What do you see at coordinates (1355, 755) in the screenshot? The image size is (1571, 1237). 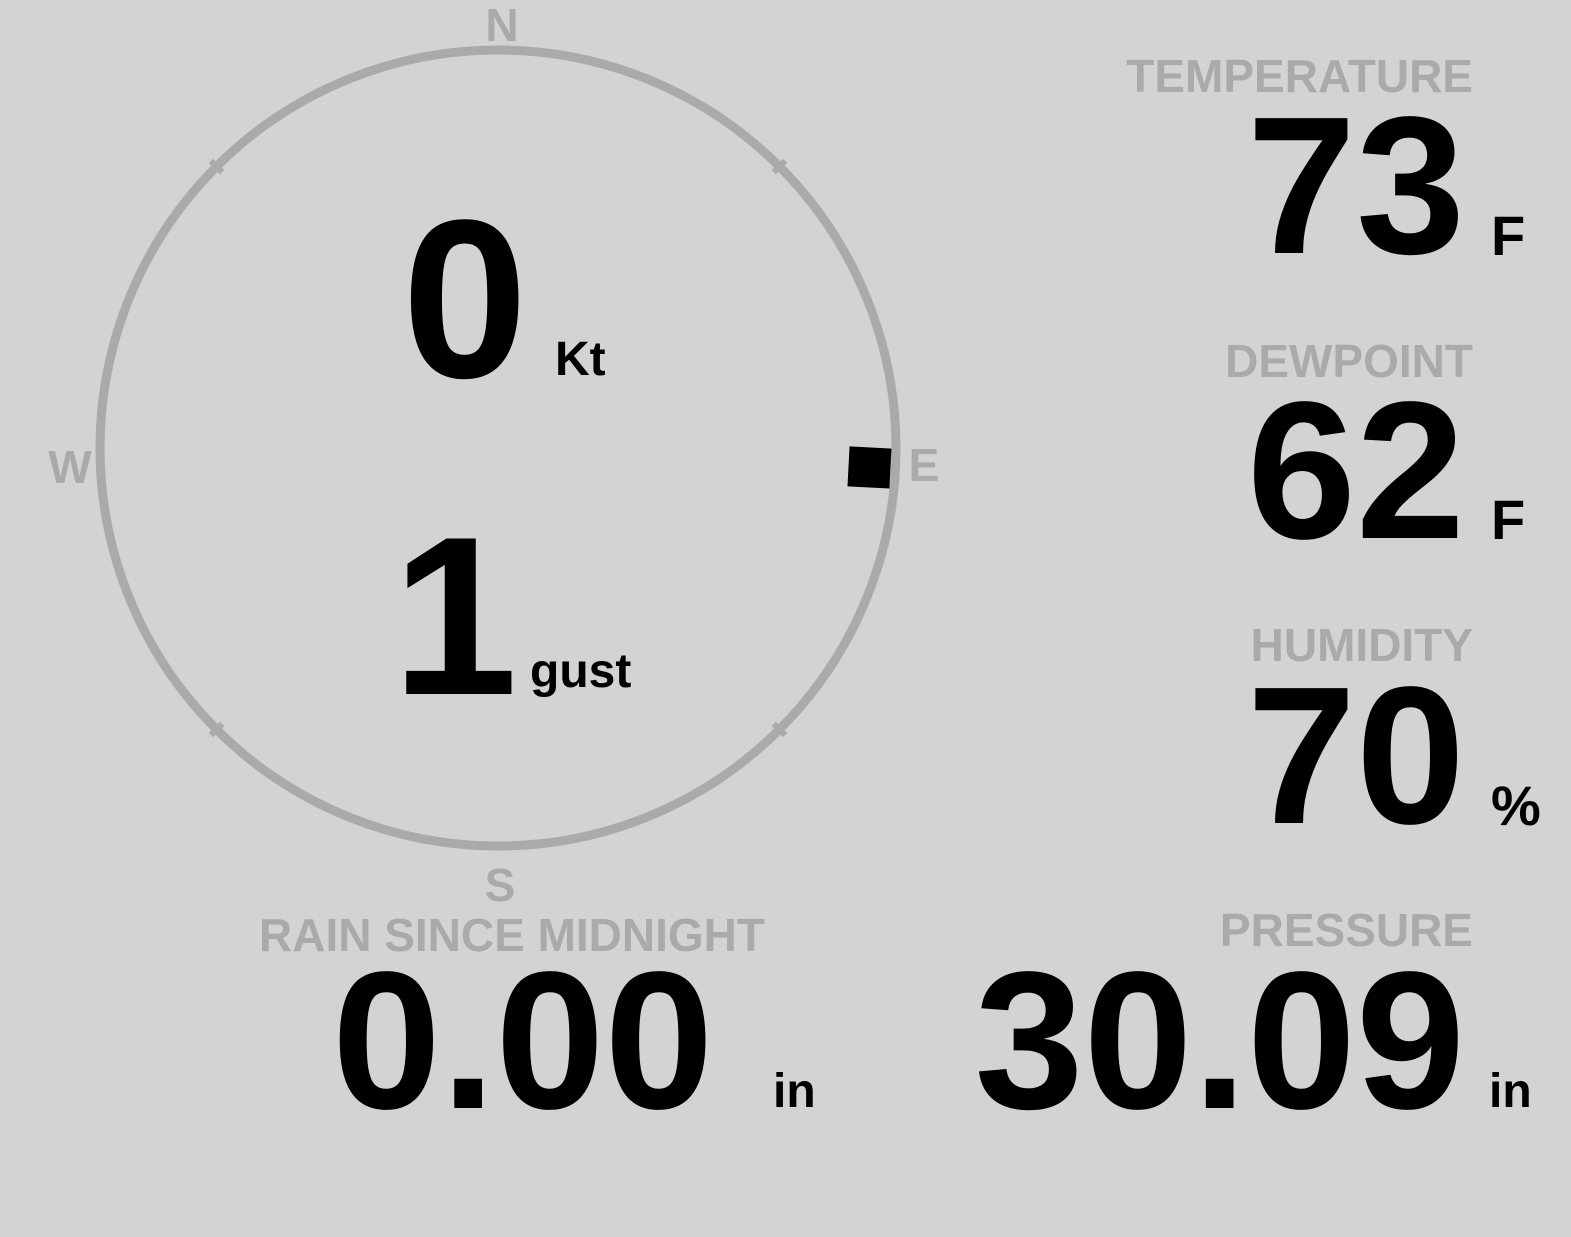 I see `humidity-value: 70` at bounding box center [1355, 755].